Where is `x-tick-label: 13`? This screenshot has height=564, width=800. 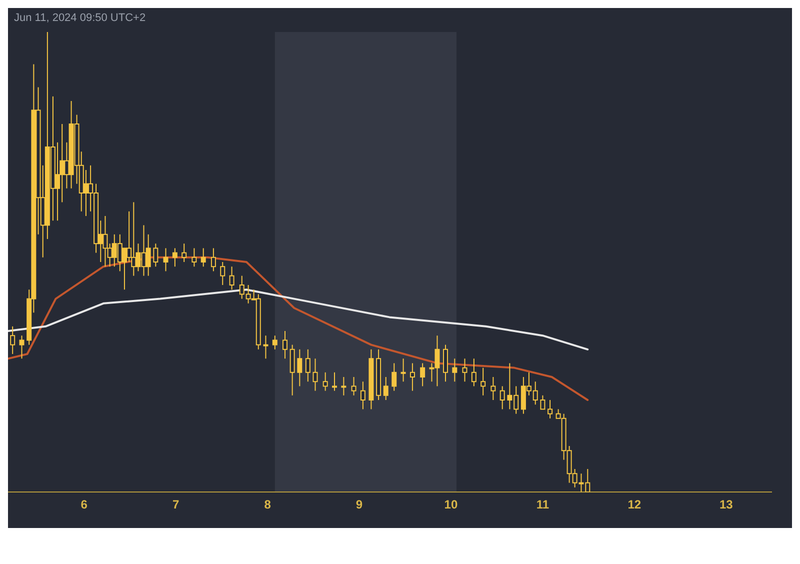 x-tick-label: 13 is located at coordinates (726, 505).